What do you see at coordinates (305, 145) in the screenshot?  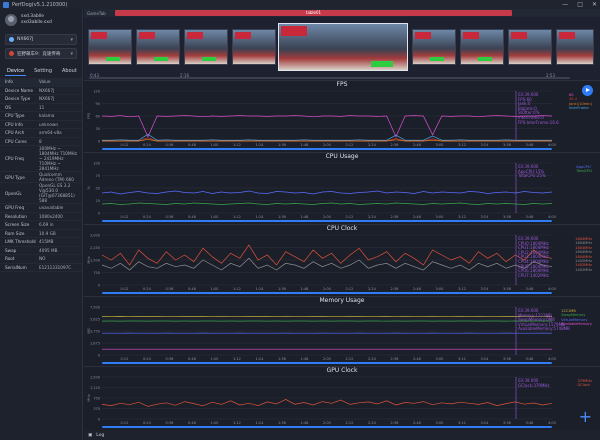 I see `x-tick-label: 1:48` at bounding box center [305, 145].